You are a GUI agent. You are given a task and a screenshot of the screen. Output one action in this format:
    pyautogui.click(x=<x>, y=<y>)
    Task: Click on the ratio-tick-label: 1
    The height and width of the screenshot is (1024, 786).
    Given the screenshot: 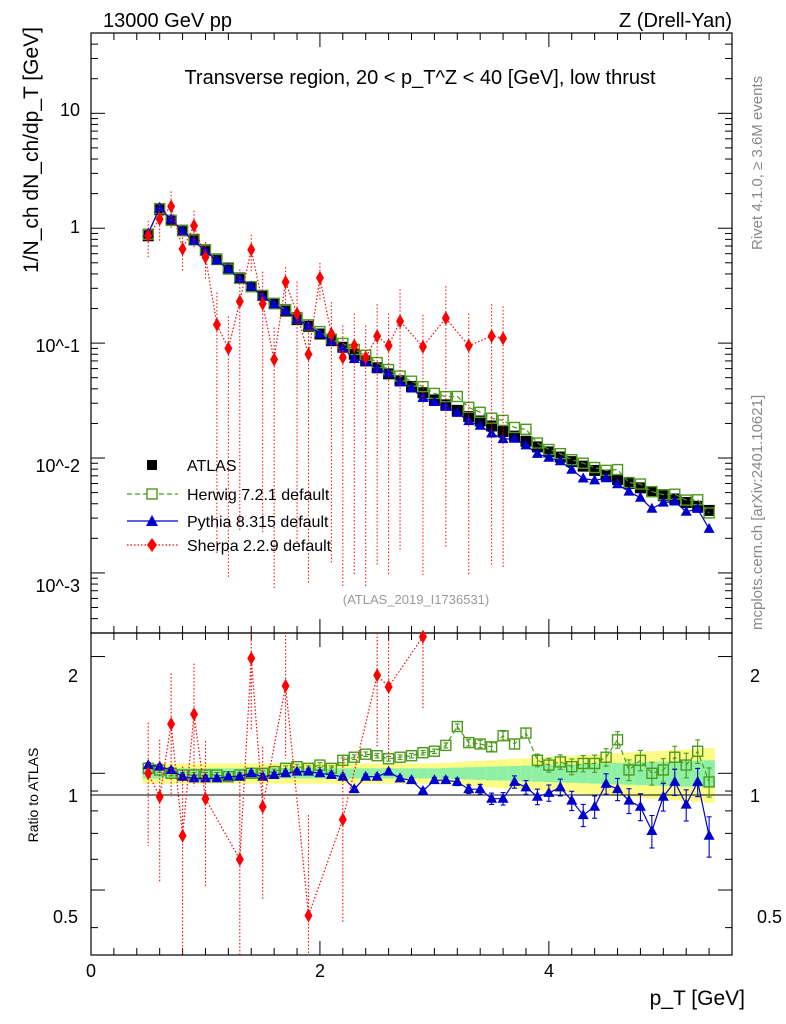 What is the action you would take?
    pyautogui.click(x=73, y=796)
    